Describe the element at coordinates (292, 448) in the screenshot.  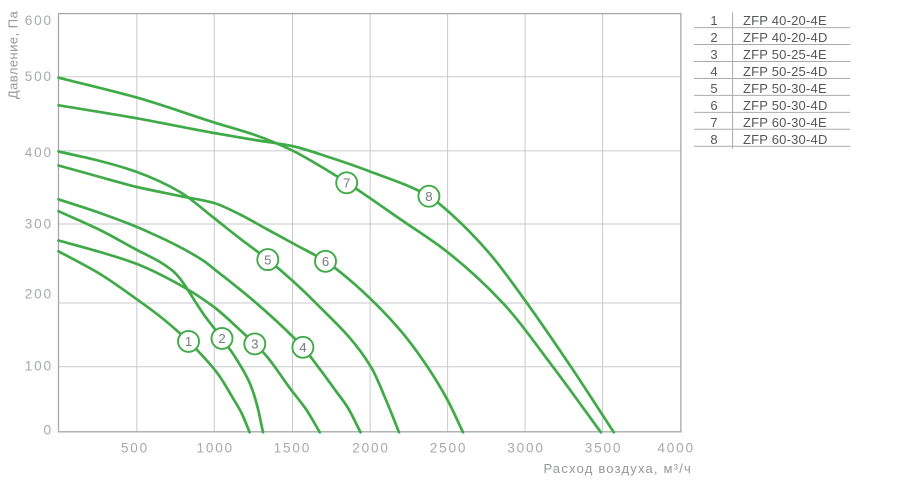
I see `svg-text: 1500` at that location.